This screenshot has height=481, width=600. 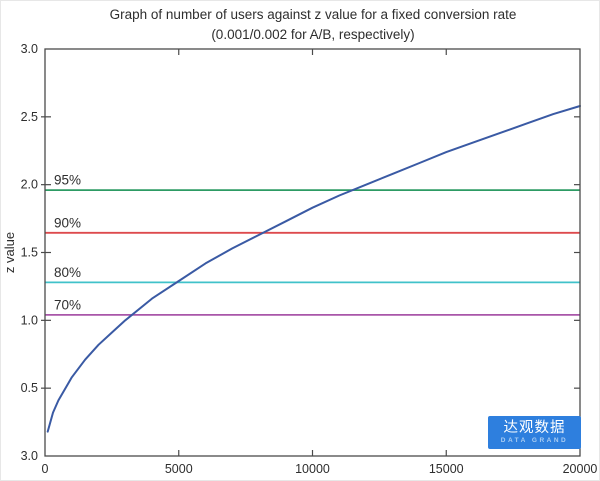 I want to click on chart-subtitle: (0.001/0.002 for A/B, respectively), so click(x=313, y=34).